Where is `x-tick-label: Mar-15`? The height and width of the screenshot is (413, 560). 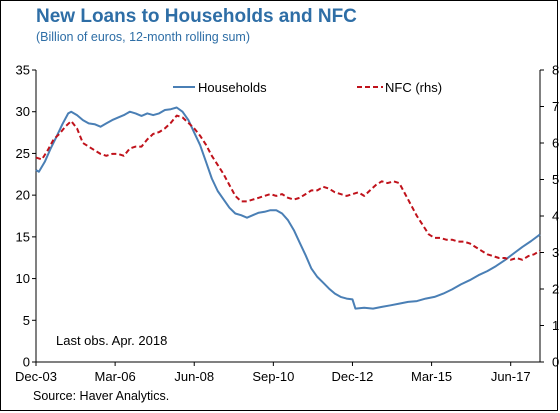 x-tick-label: Mar-15 is located at coordinates (431, 376).